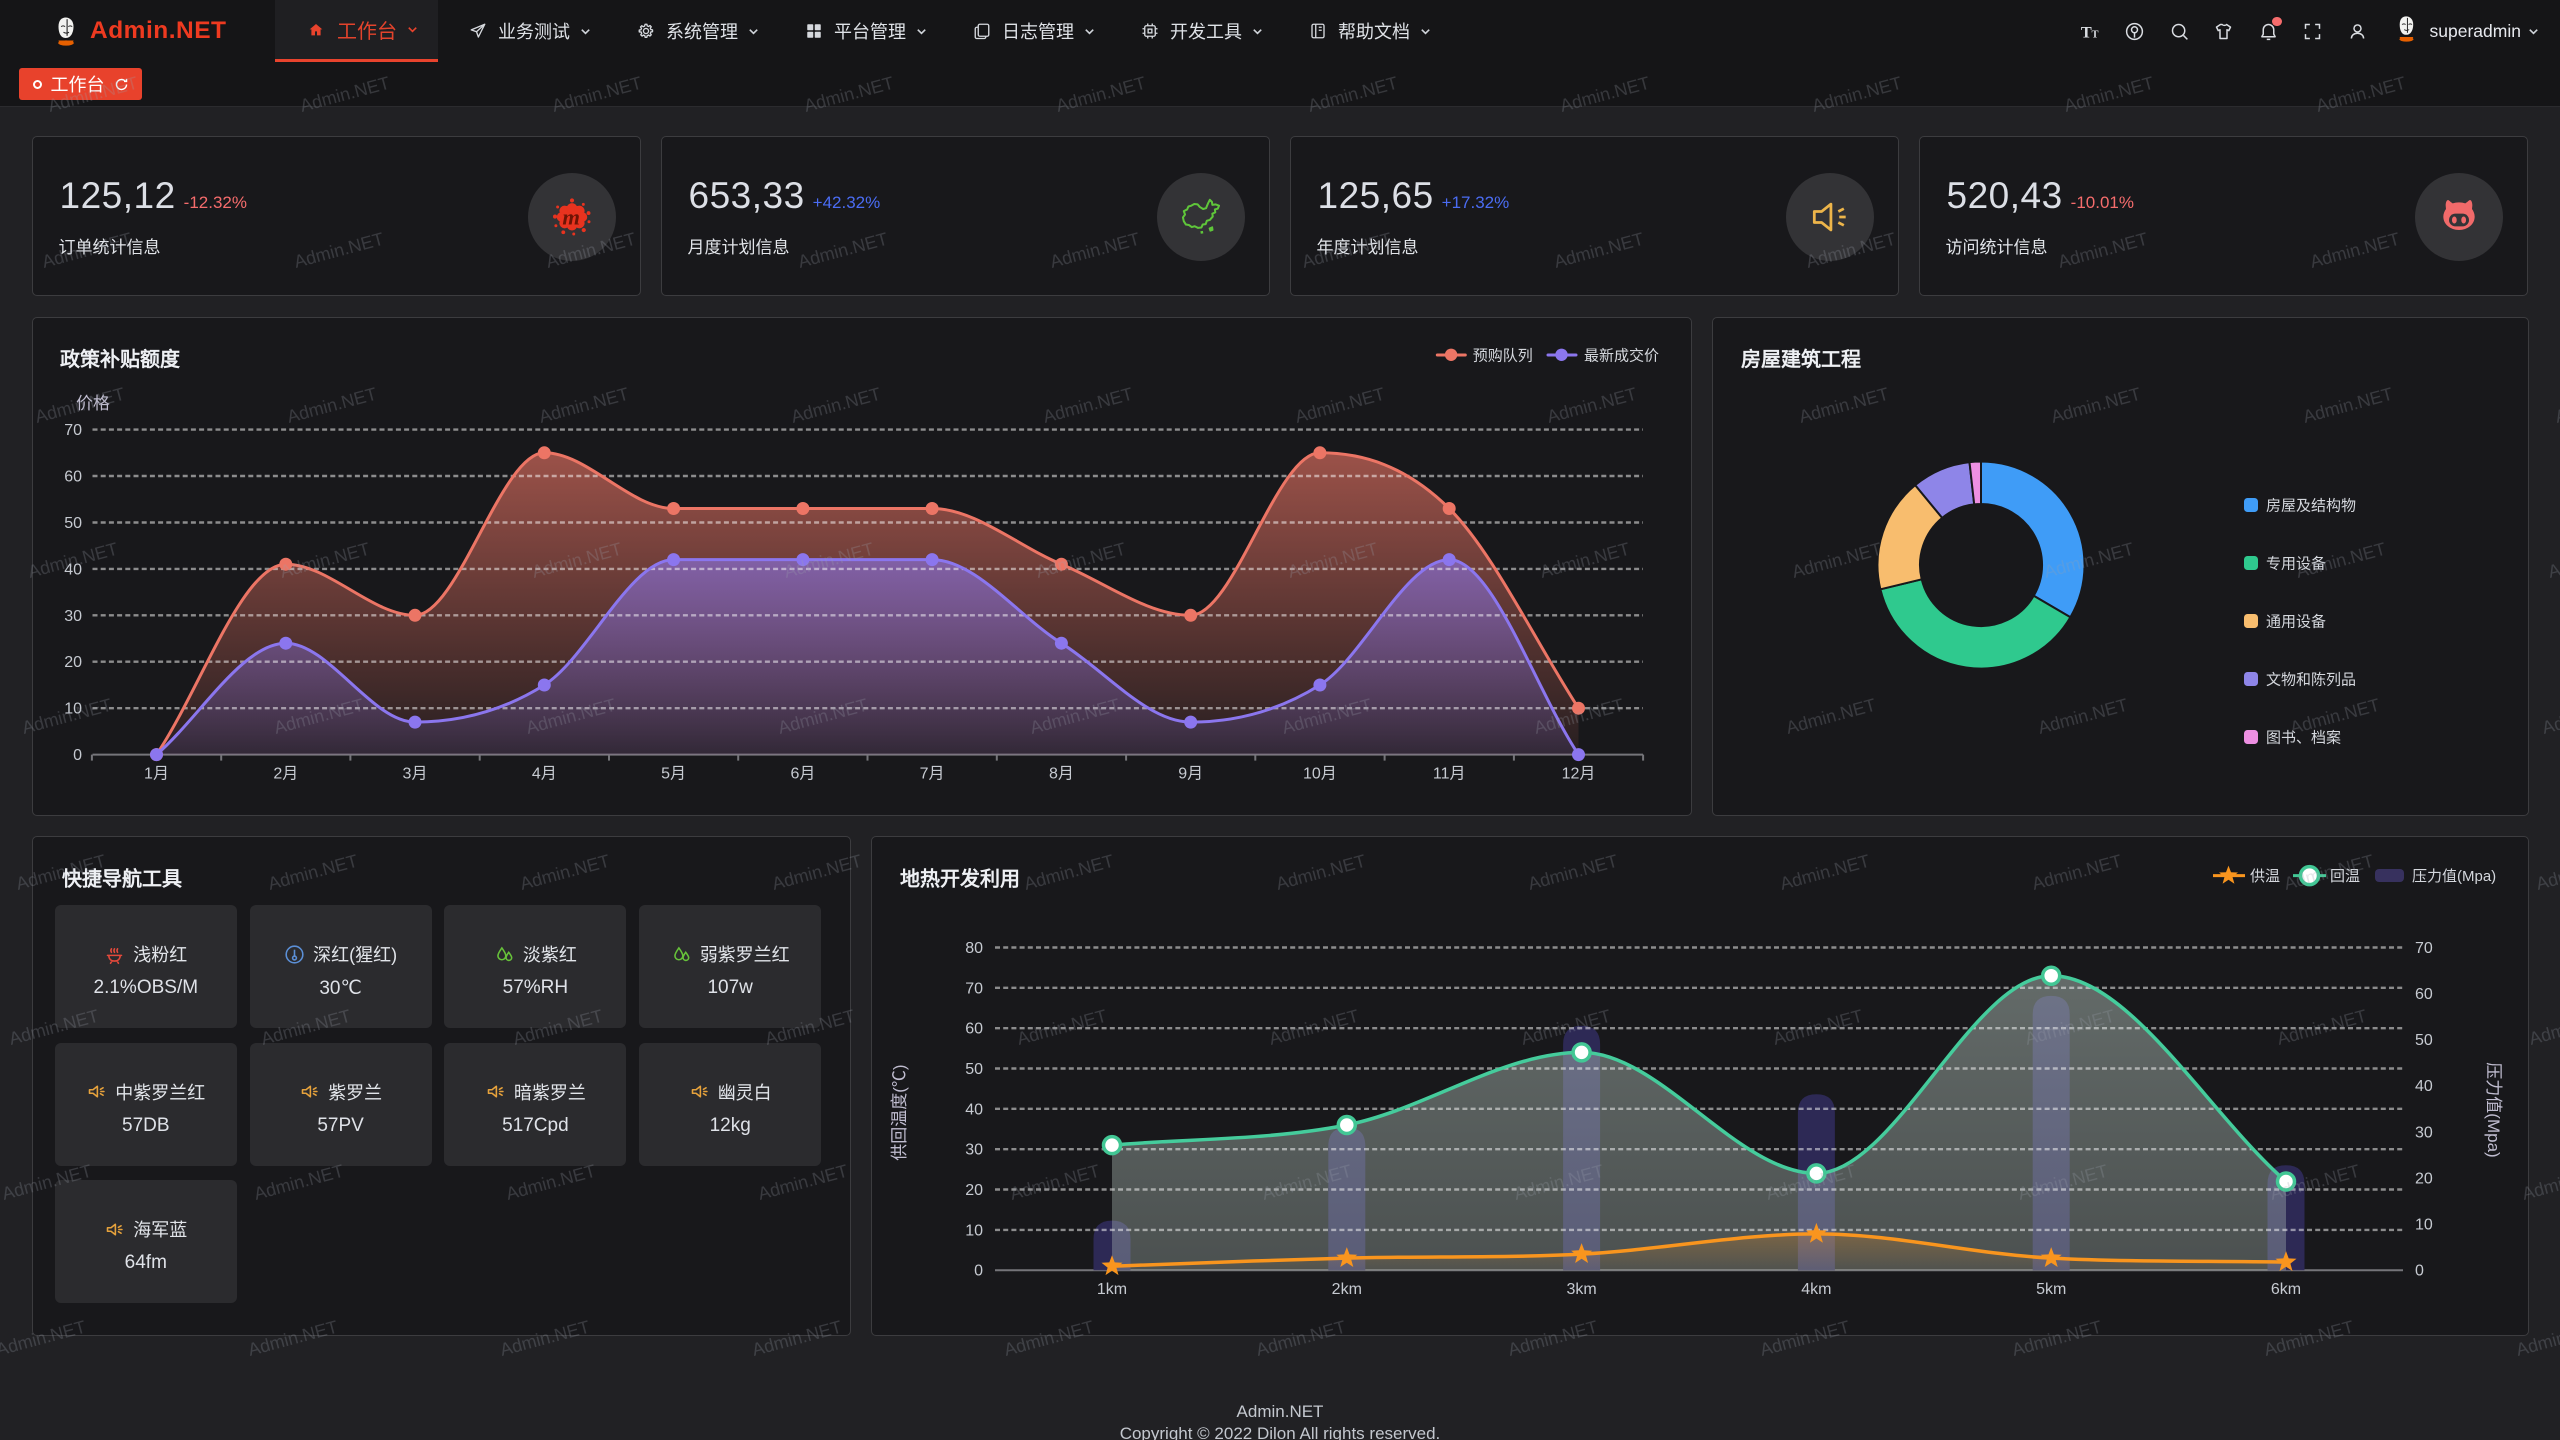  Describe the element at coordinates (1060, 773) in the screenshot. I see `svg-text: 8月` at that location.